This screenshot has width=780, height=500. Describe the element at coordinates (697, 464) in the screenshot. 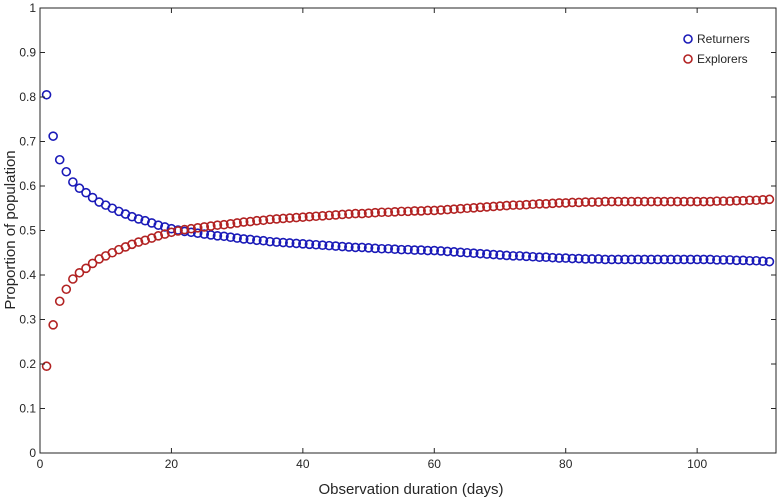

I see `x-tick-label: 100` at that location.